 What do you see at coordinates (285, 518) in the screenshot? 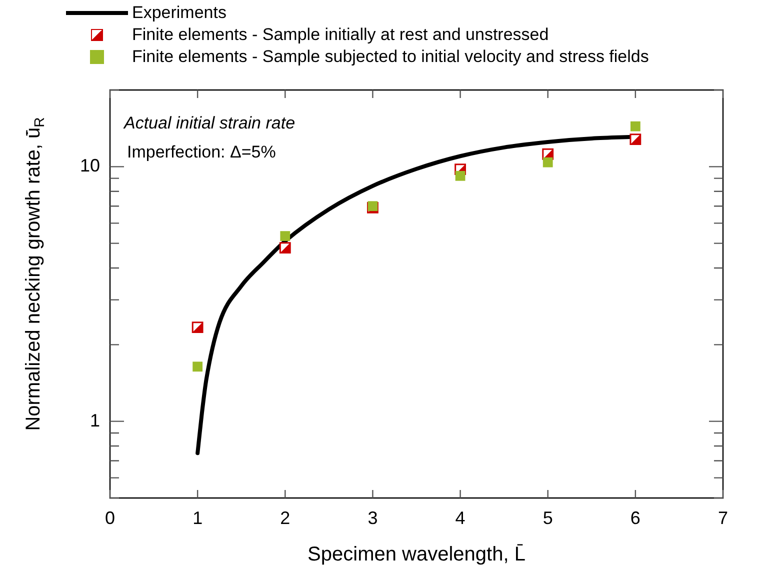
I see `x-tick-label: 2` at bounding box center [285, 518].